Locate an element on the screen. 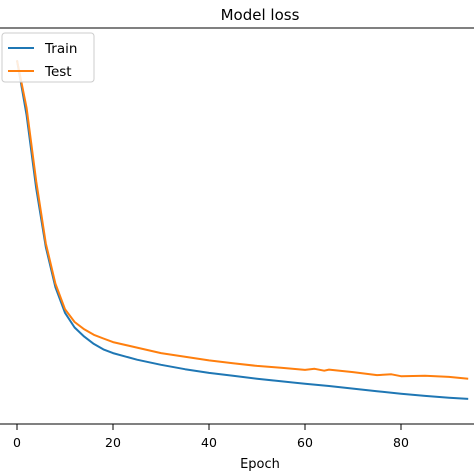 Image resolution: width=474 pixels, height=474 pixels. legend-label-train: Train is located at coordinates (60, 49).